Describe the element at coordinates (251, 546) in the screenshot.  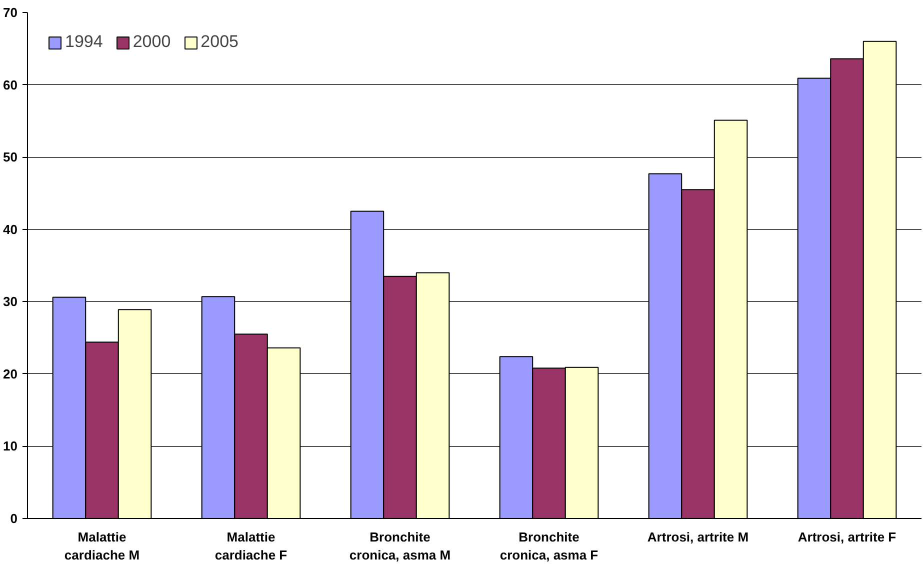
I see `x-tick-label: Malattie cardiache F` at that location.